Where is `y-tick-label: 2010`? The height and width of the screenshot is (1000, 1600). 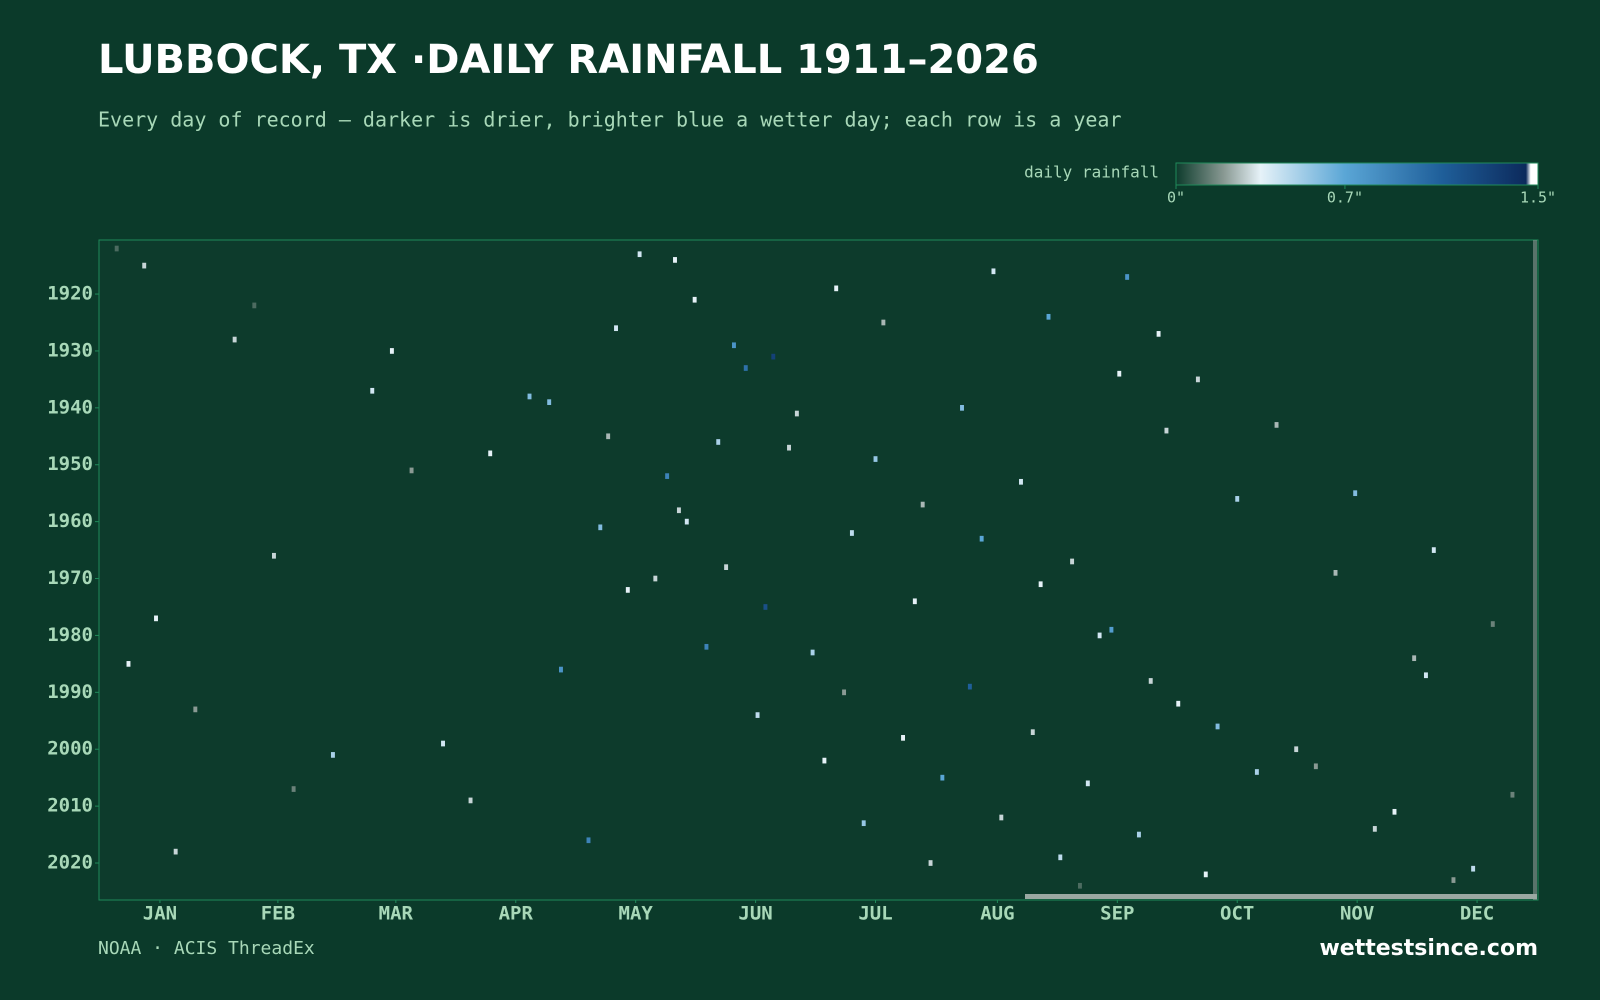 y-tick-label: 2010 is located at coordinates (70, 806).